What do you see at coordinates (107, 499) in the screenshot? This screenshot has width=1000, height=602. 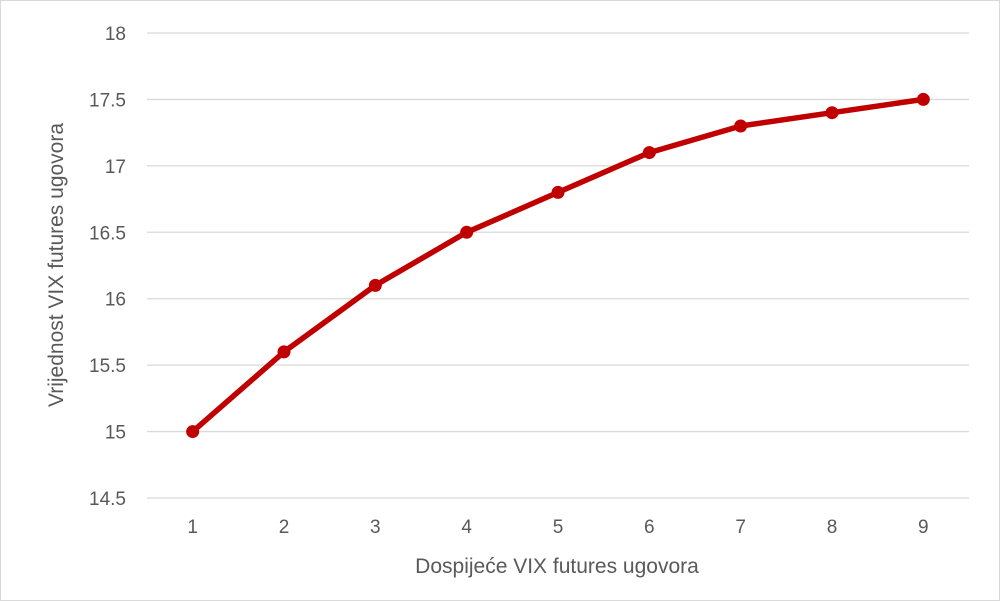 I see `y-tick-label: 14.5` at bounding box center [107, 499].